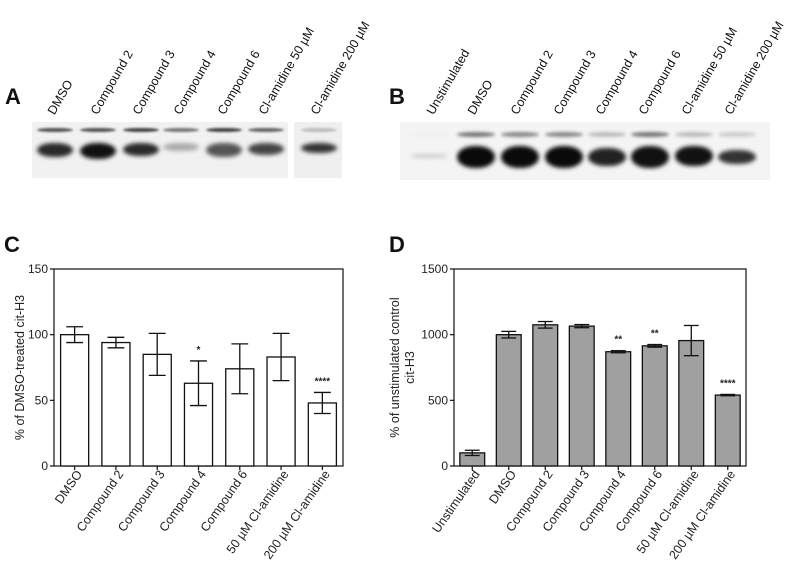 The width and height of the screenshot is (789, 586). I want to click on panel-a-western-blot, so click(160, 150).